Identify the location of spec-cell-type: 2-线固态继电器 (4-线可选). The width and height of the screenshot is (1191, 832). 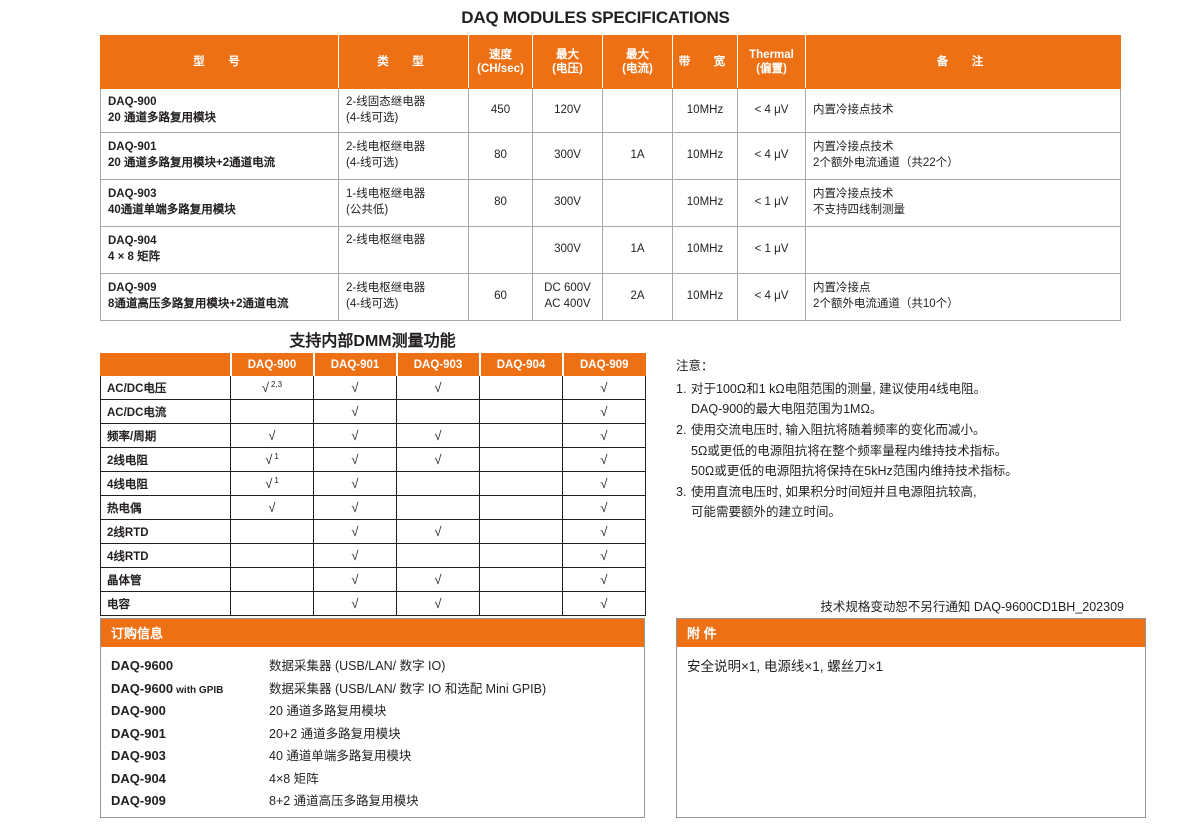
(403, 110).